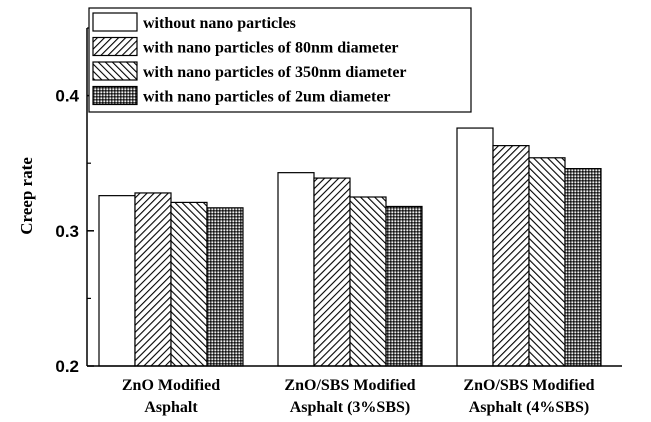 This screenshot has width=651, height=422. What do you see at coordinates (67, 366) in the screenshot?
I see `y-tick-label: 0.2` at bounding box center [67, 366].